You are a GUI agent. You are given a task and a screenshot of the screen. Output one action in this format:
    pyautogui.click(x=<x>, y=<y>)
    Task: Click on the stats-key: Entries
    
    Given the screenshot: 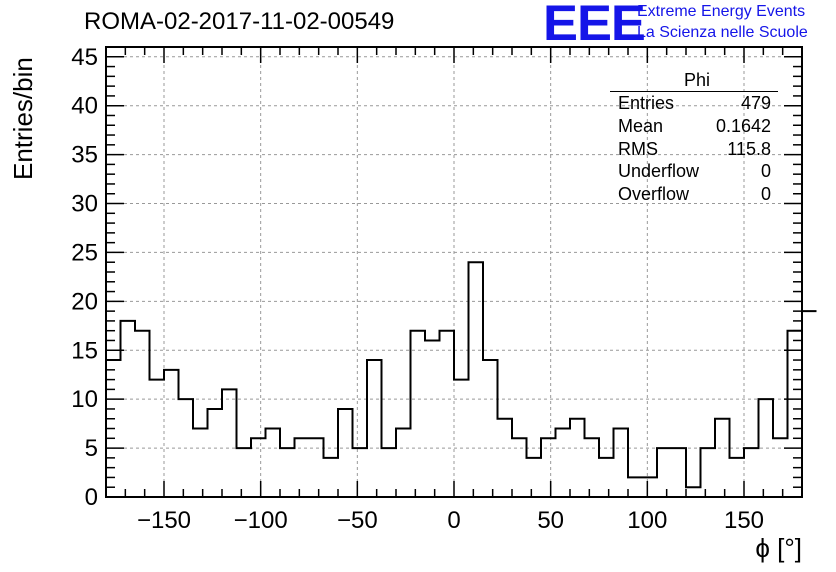 What is the action you would take?
    pyautogui.click(x=646, y=103)
    